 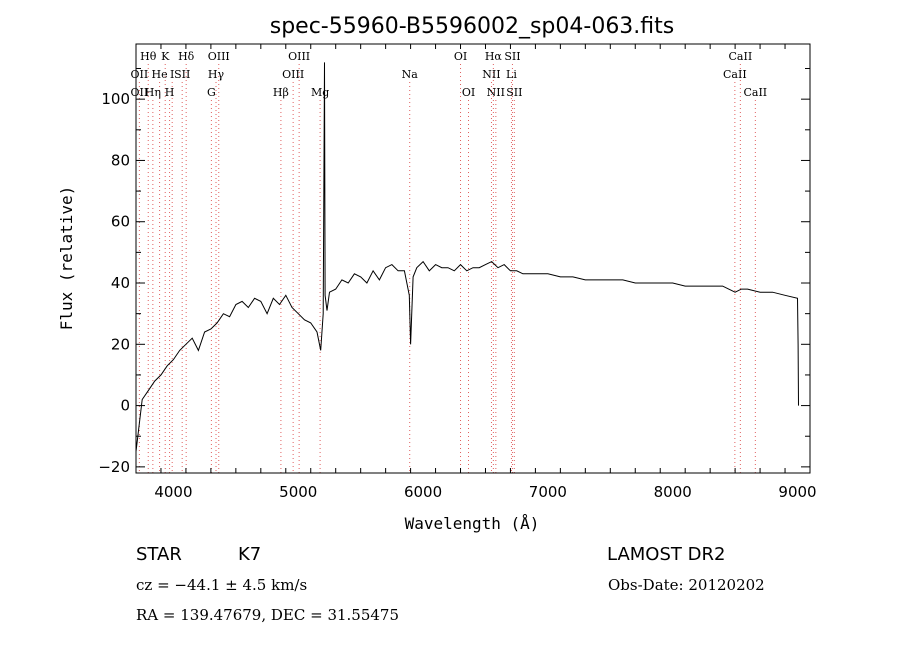 I want to click on line-label: Hδ, so click(x=186, y=56).